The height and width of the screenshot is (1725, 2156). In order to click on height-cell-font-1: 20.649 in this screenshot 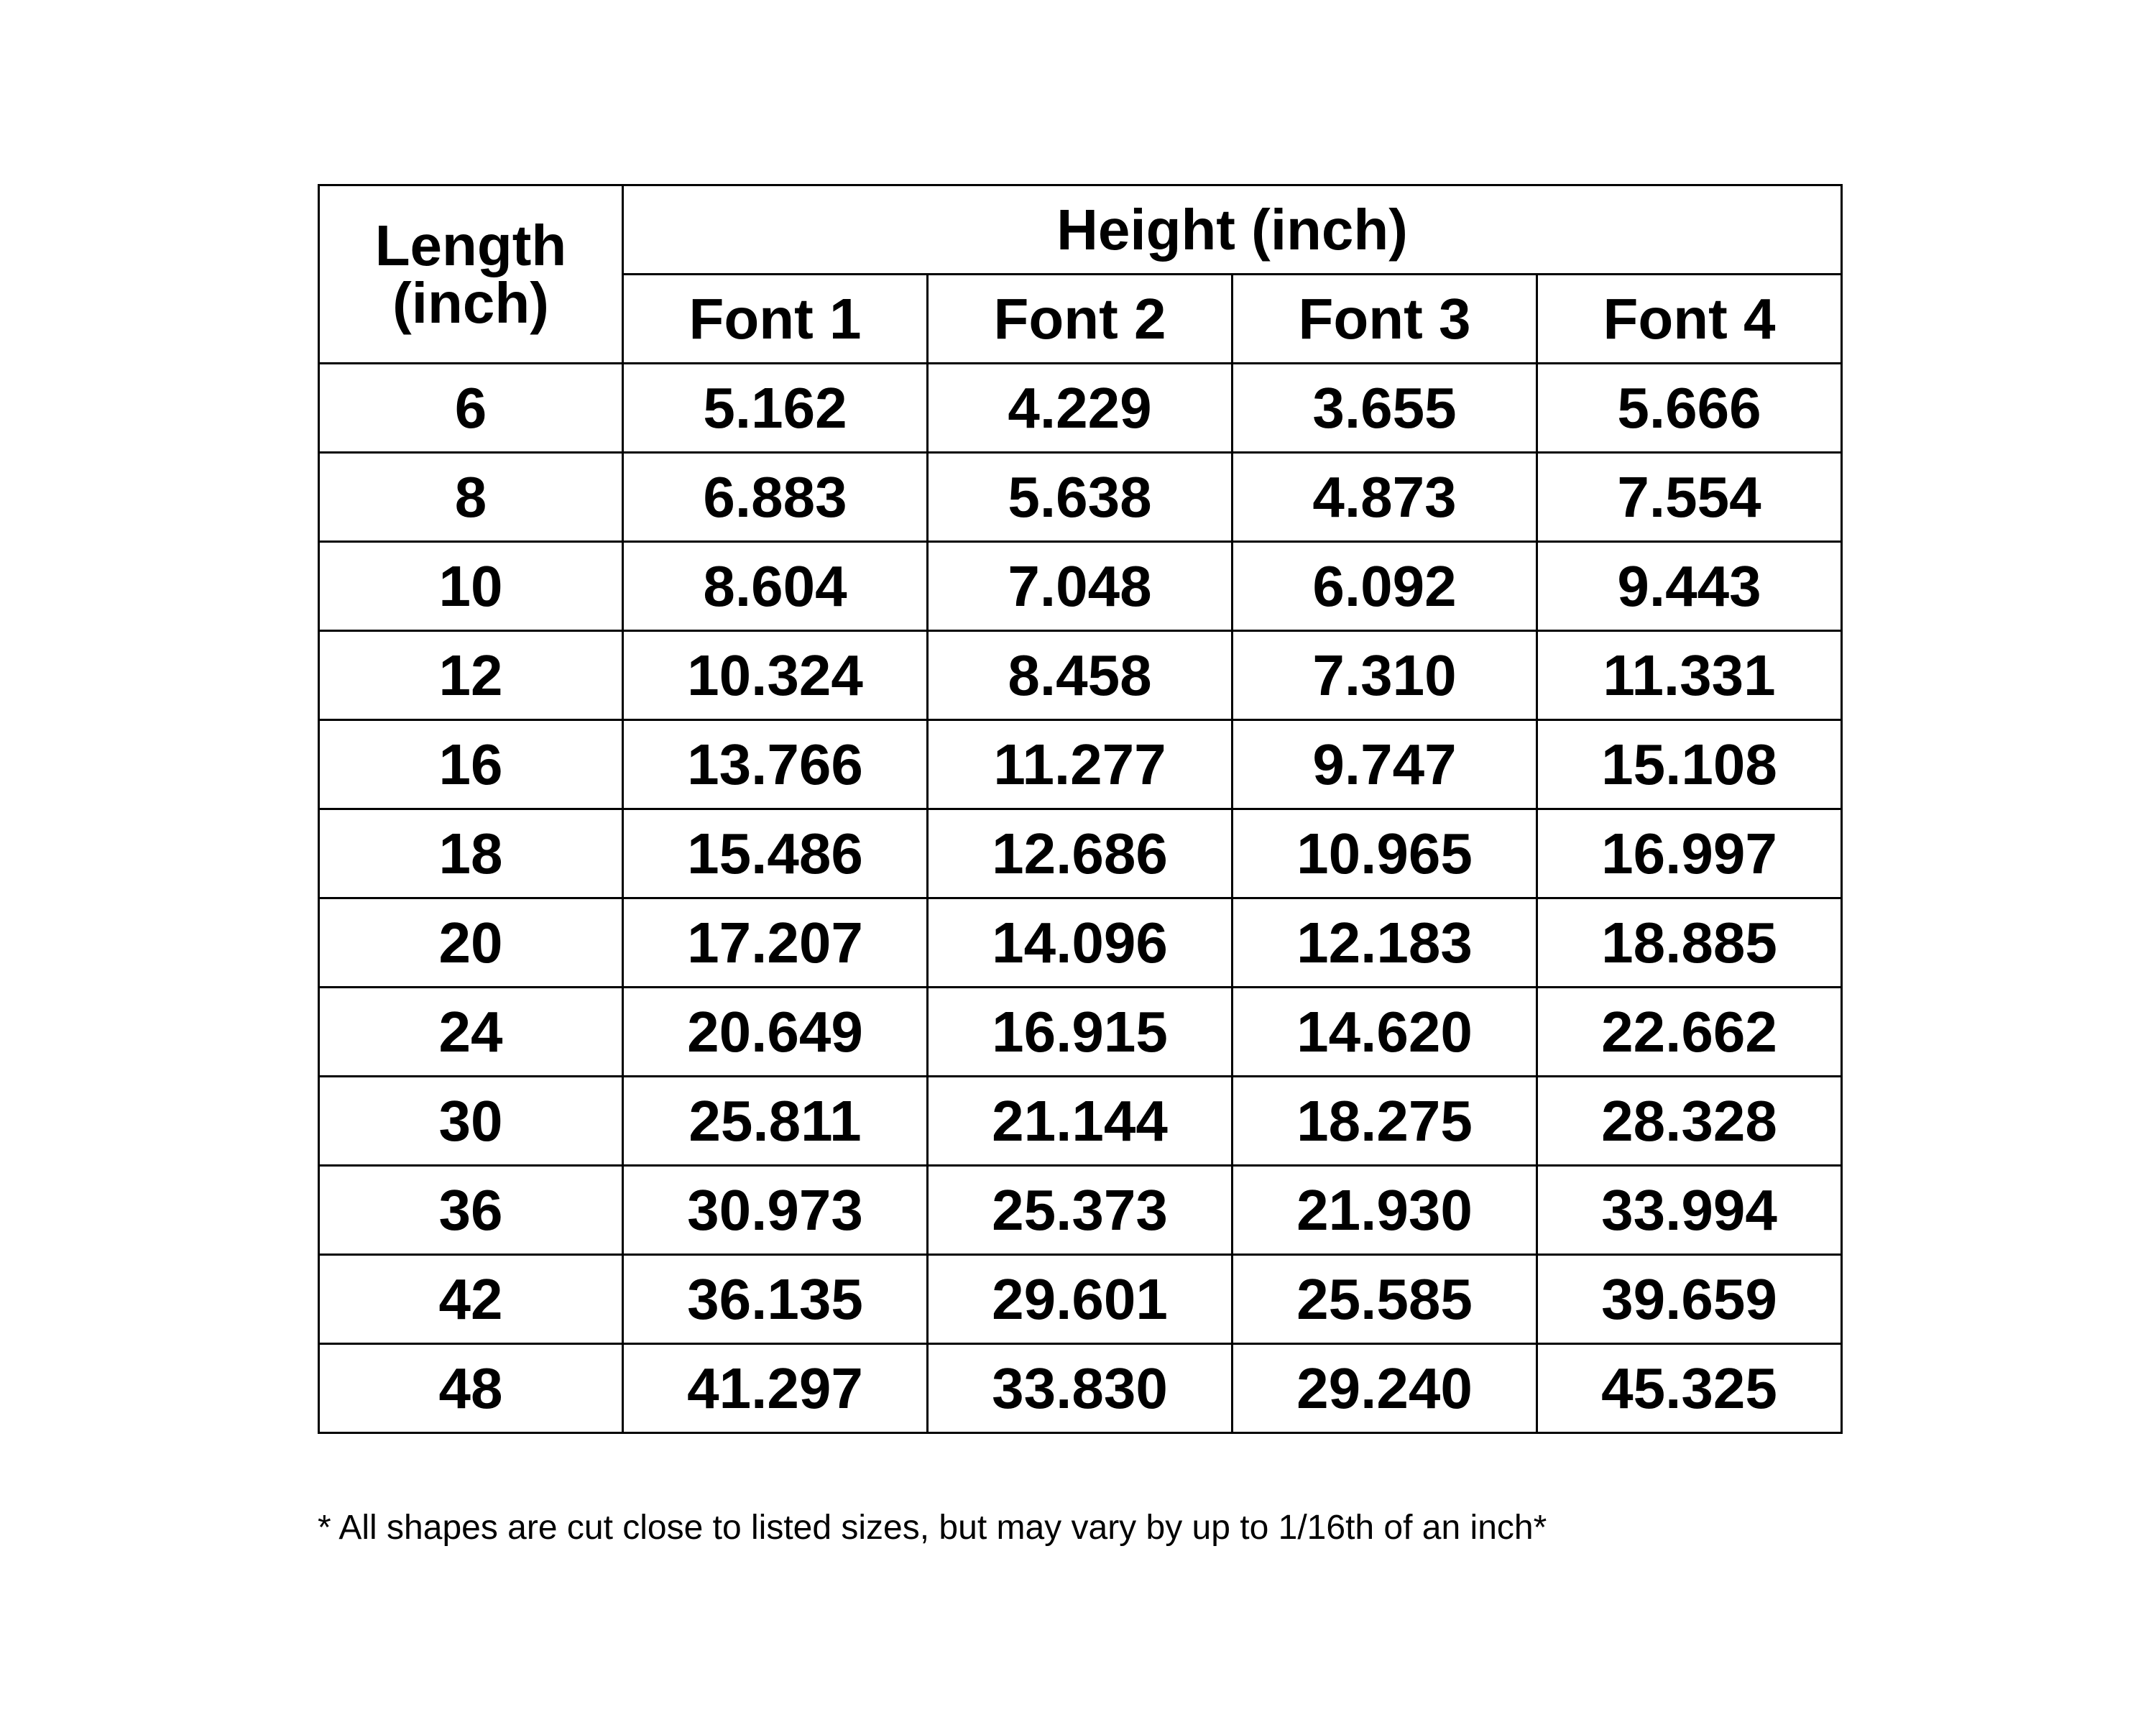, I will do `click(775, 1031)`.